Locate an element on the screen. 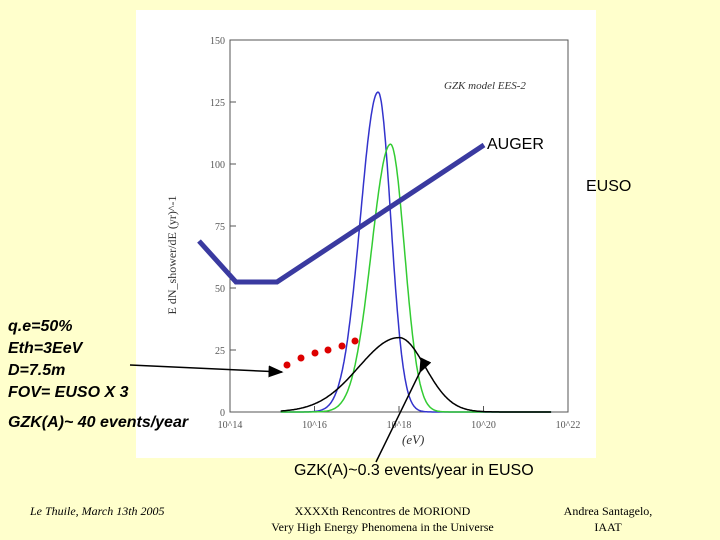 This screenshot has width=720, height=540. quantum-efficiency: q.e=50% is located at coordinates (40, 326).